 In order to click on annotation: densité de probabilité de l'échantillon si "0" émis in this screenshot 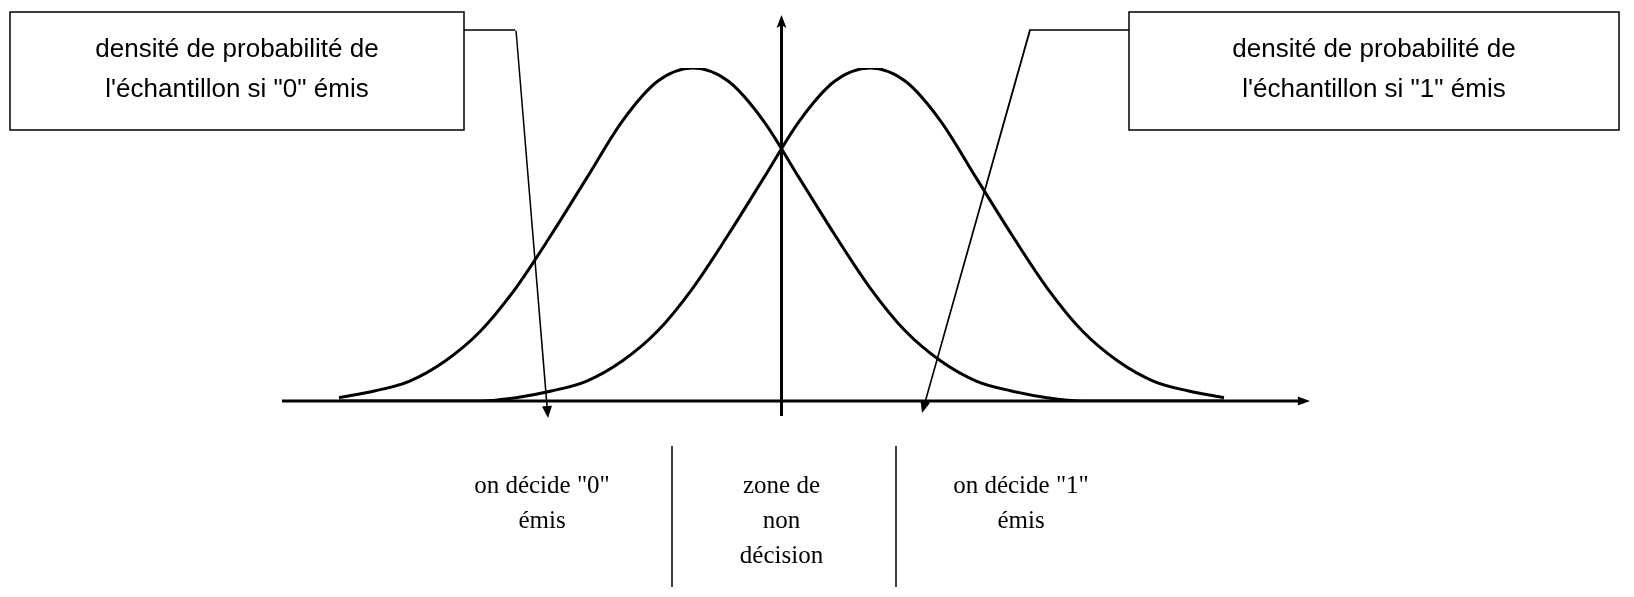, I will do `click(237, 68)`.